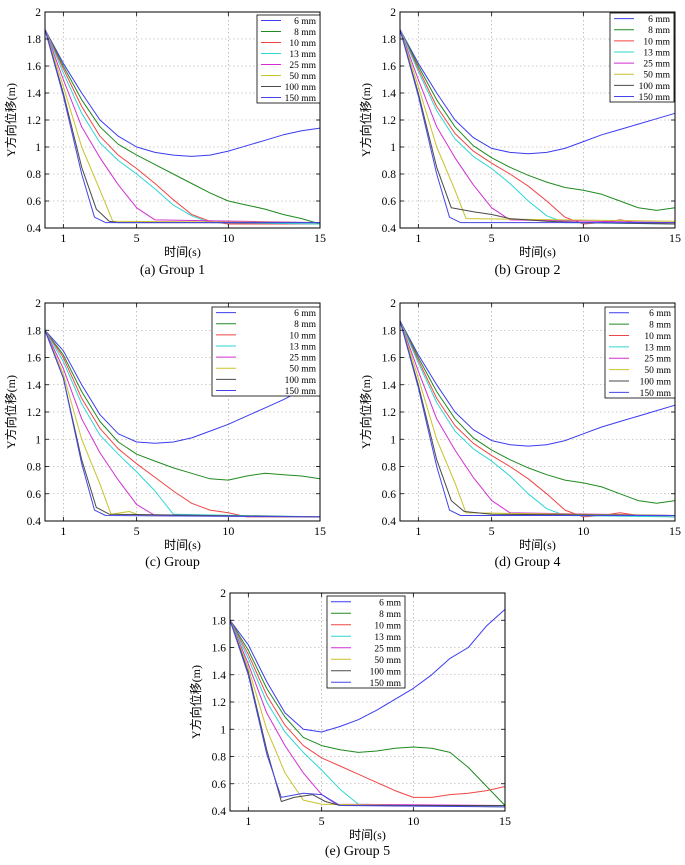  I want to click on series-line-100-mm, so click(367, 713).